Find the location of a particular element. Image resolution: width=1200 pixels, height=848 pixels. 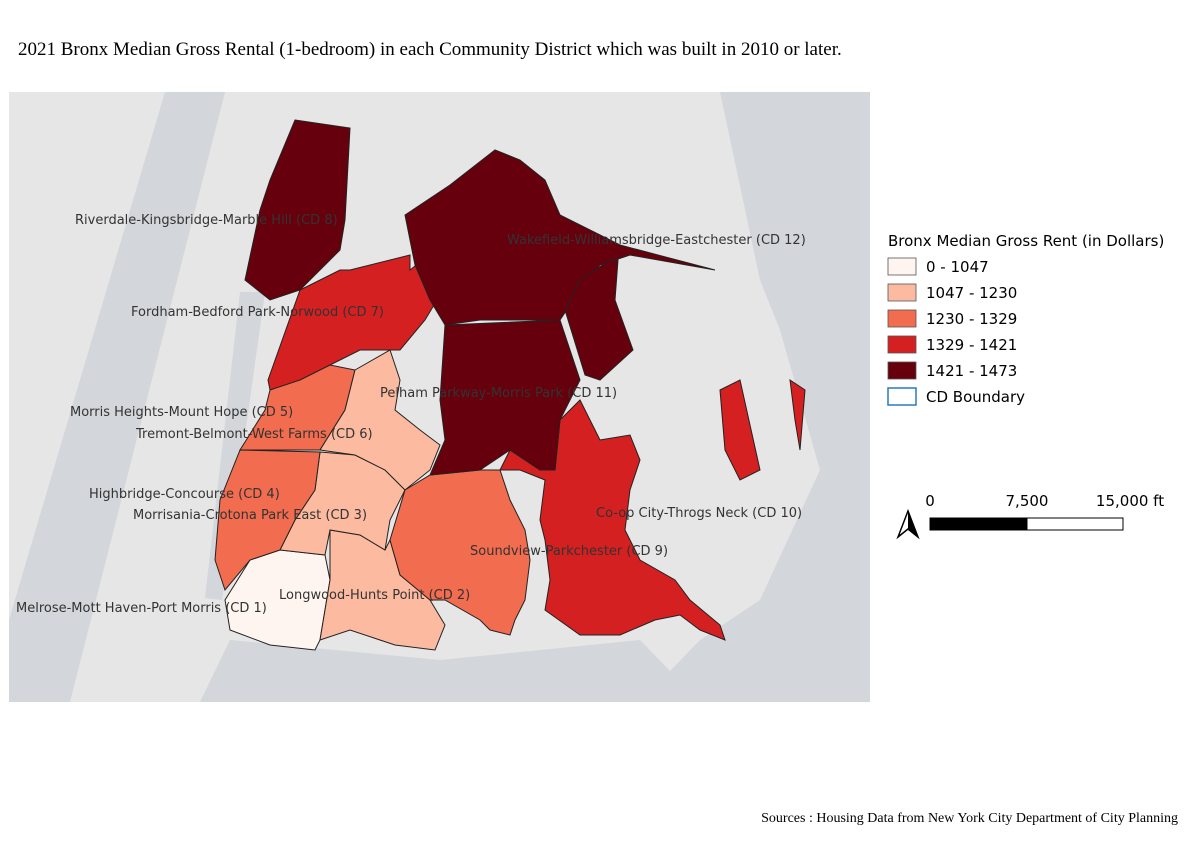

scale-label: 7,500 is located at coordinates (1027, 501).